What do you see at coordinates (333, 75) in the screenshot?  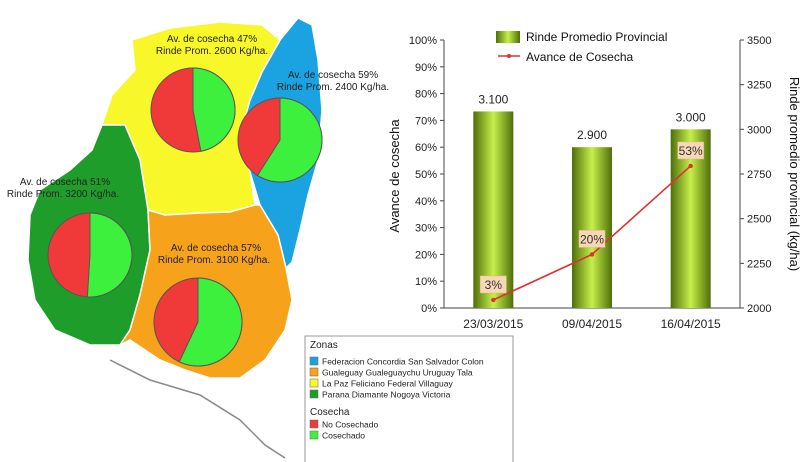 I see `zone-blue-avance: Av. de cosecha 59%` at bounding box center [333, 75].